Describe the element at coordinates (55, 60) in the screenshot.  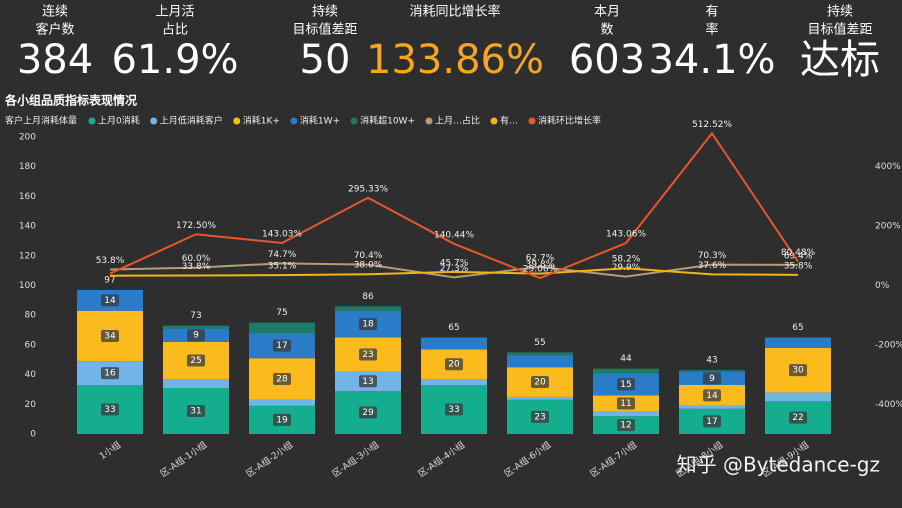
I see `kpi-value: 384` at that location.